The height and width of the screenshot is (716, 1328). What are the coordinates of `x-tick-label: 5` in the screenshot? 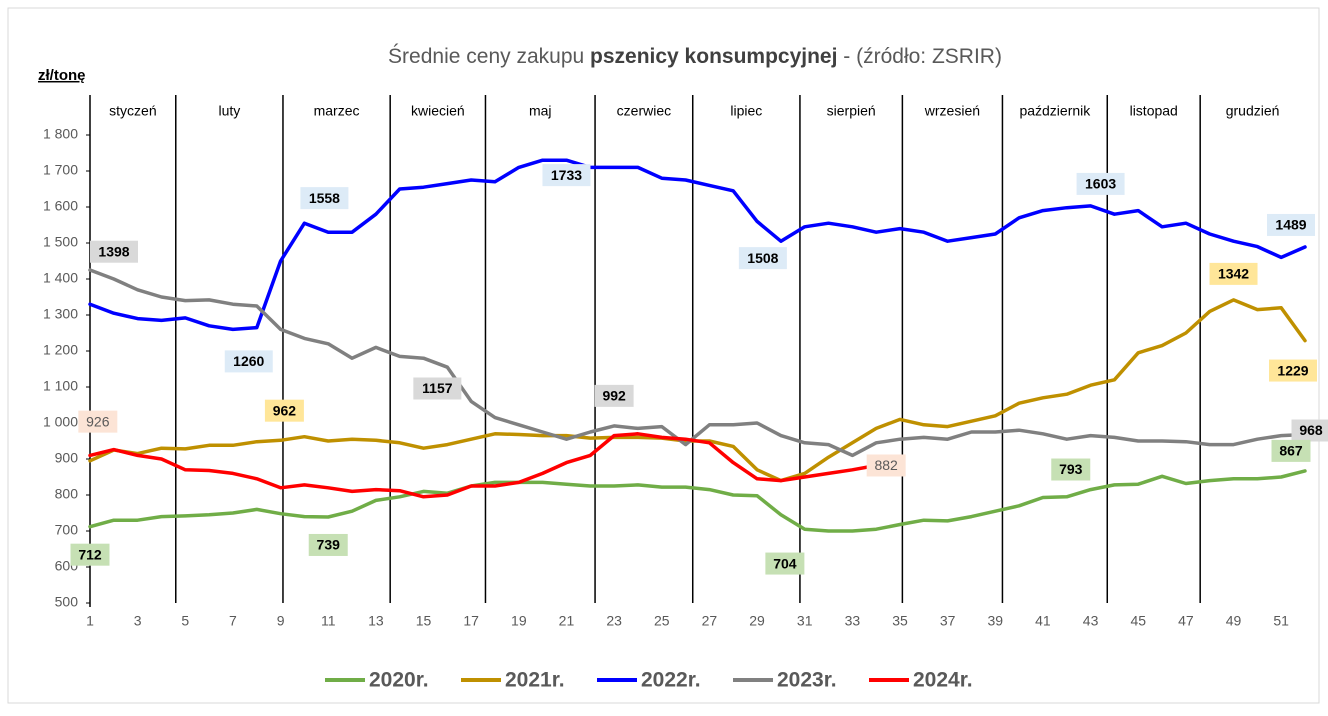 It's located at (185, 621).